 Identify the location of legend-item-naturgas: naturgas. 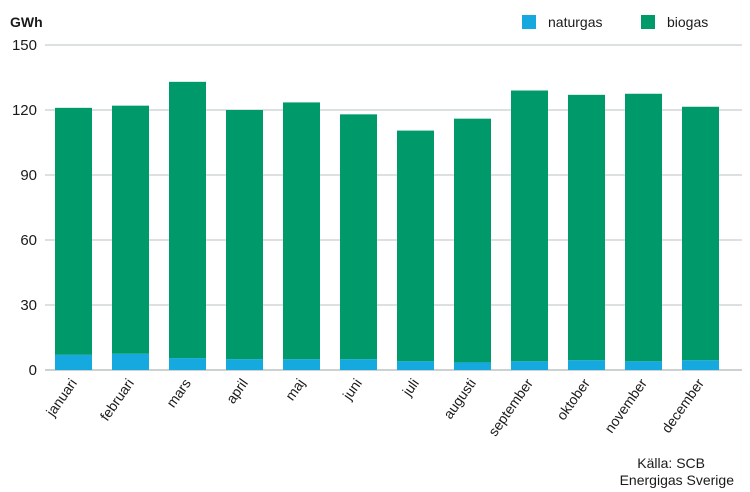
(562, 22).